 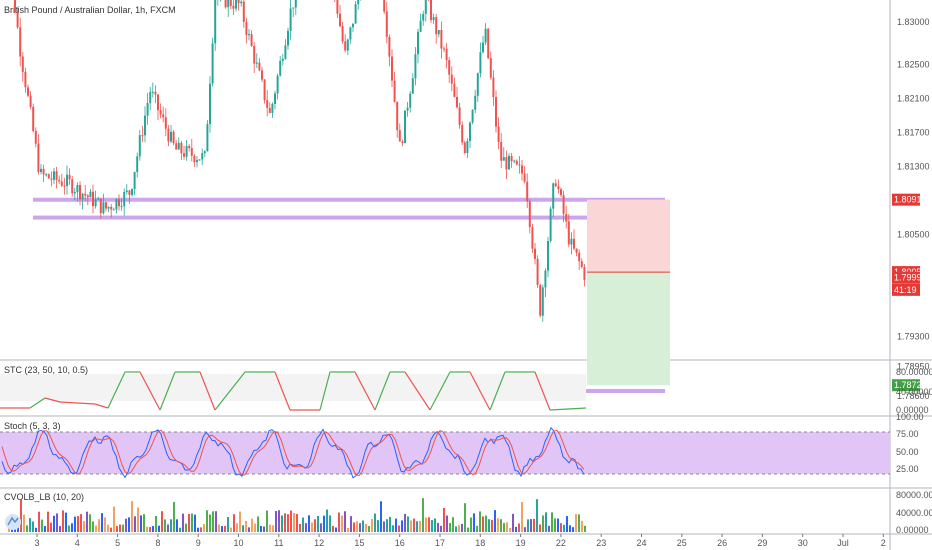 I want to click on time-tick: 18, so click(x=480, y=543).